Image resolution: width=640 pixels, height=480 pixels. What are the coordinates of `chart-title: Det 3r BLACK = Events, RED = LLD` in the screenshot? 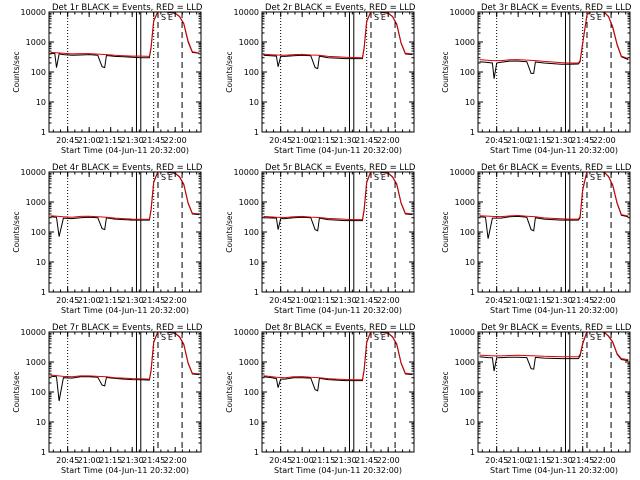 It's located at (556, 8).